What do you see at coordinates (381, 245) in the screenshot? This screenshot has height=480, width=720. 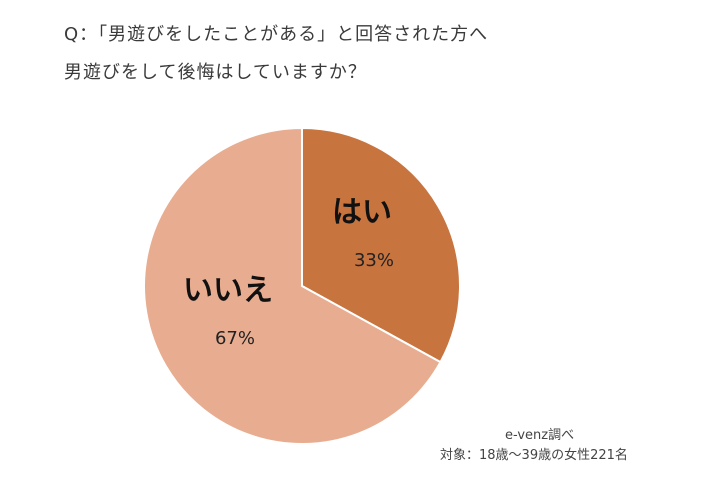 I see `pie-slice-yes` at bounding box center [381, 245].